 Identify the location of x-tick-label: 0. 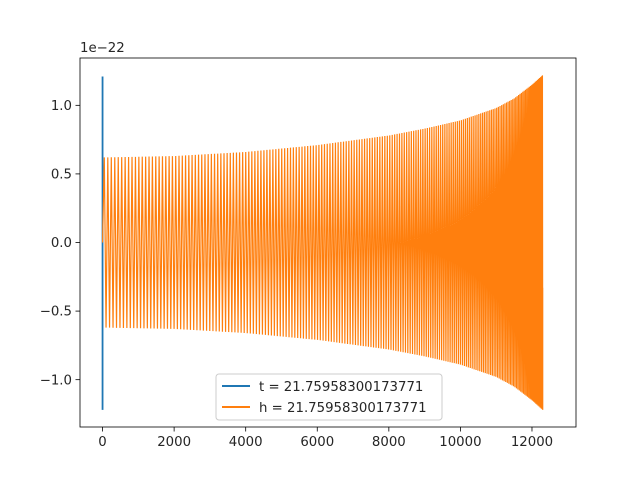
(102, 442).